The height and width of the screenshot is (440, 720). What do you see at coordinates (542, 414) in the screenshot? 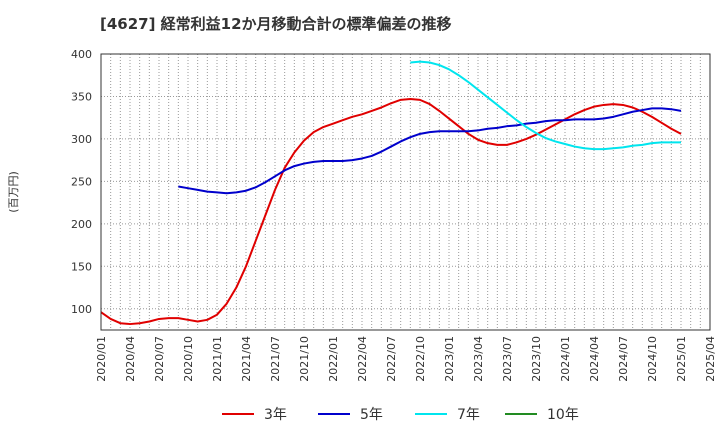
I see `legend-item-10年: 10年` at bounding box center [542, 414].